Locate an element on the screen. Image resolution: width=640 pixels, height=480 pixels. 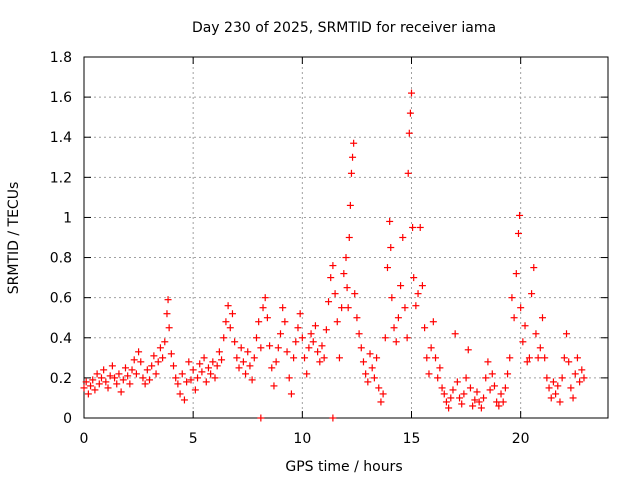
y-tick-label: 1 is located at coordinates (67, 218).